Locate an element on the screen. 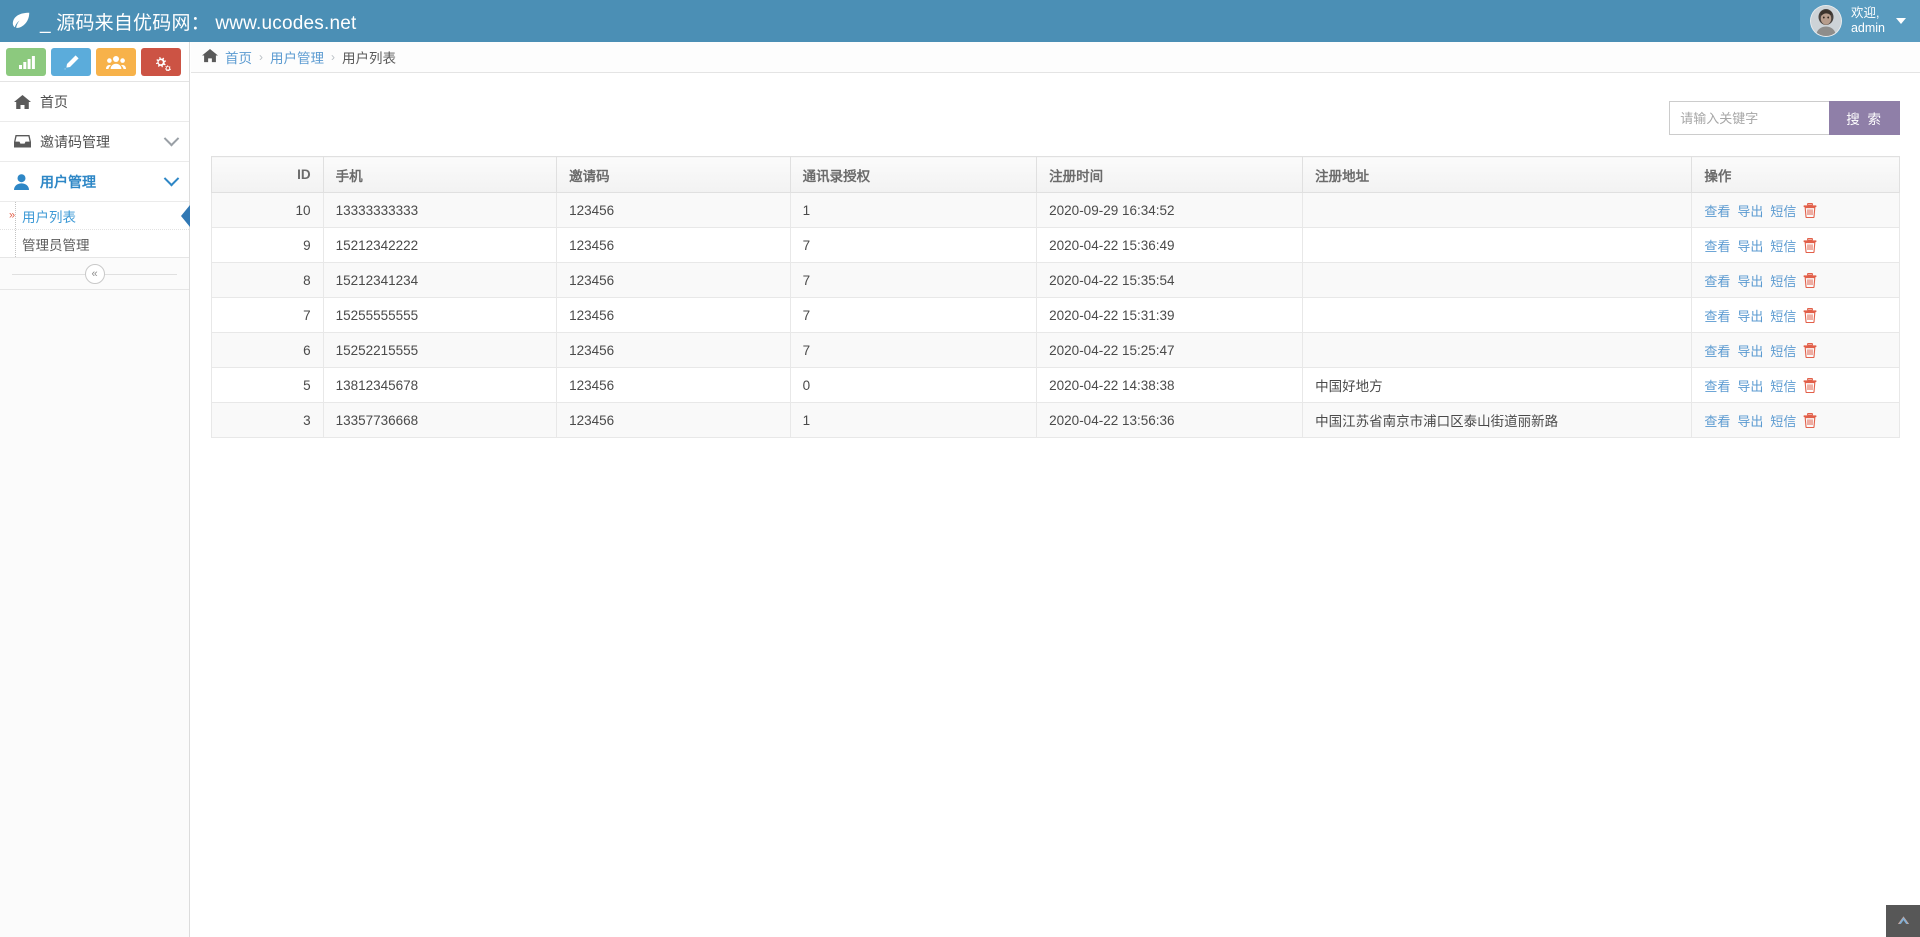  cell-id: 7 is located at coordinates (267, 315).